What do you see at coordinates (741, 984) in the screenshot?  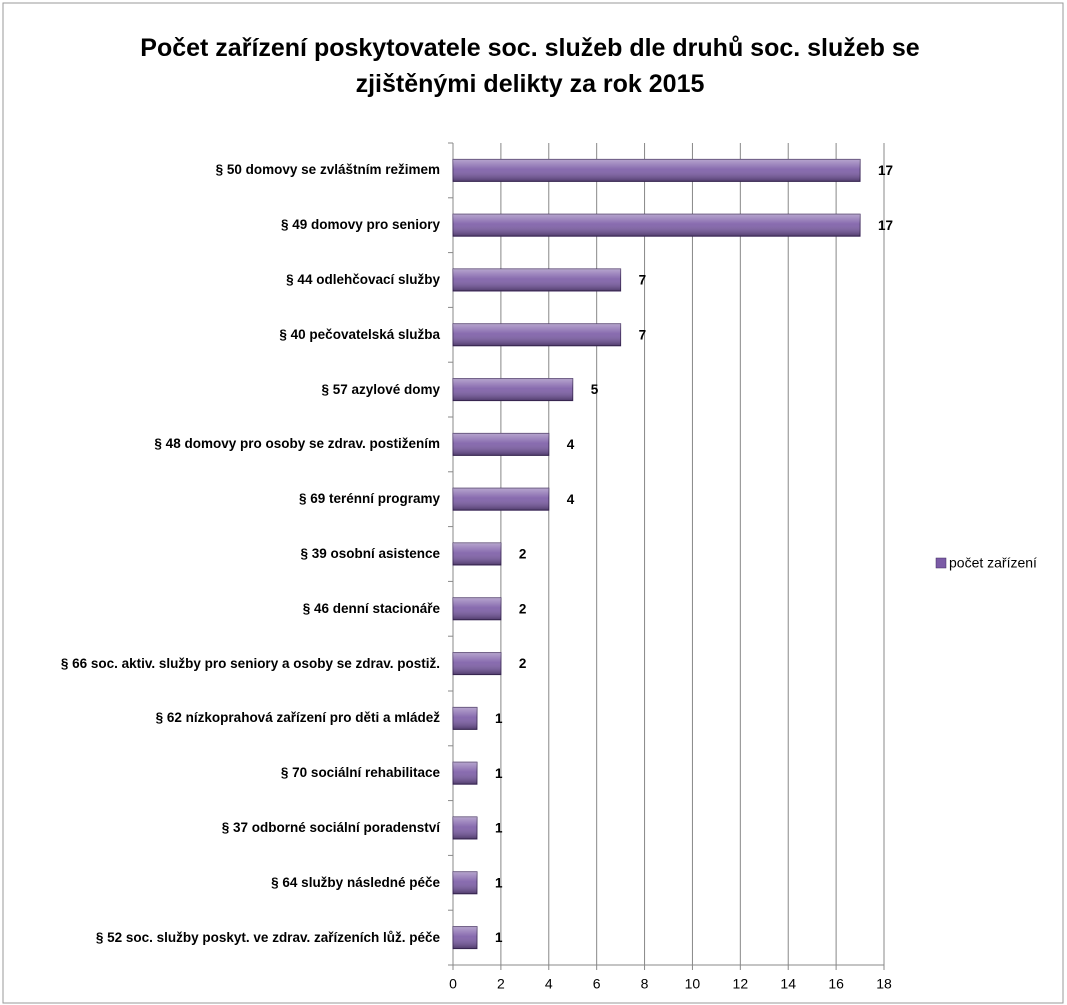 I see `x-tick-label: 12` at bounding box center [741, 984].